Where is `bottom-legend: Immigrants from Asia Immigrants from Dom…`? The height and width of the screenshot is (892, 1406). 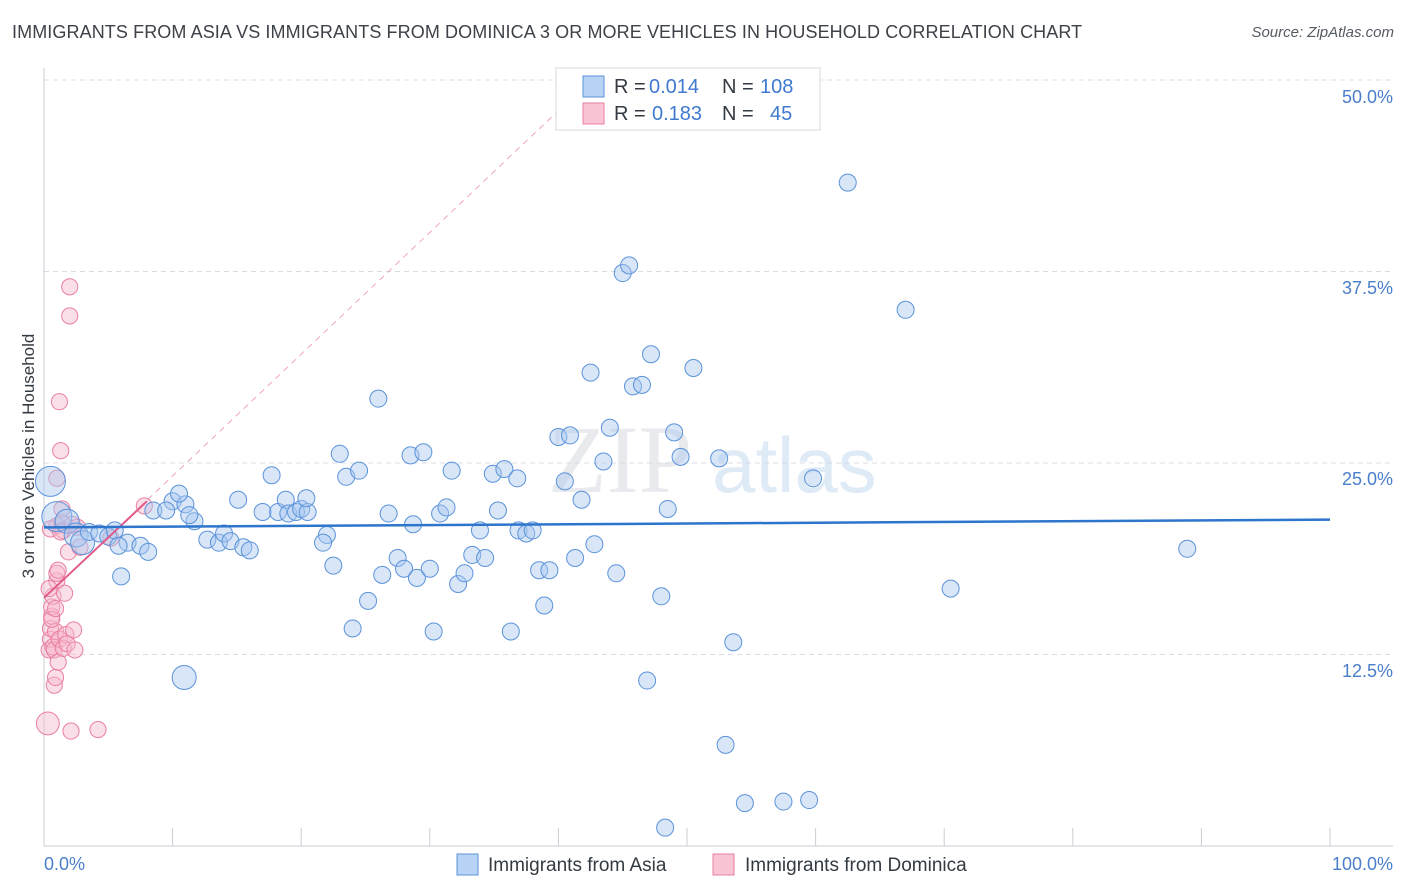
bottom-legend: Immigrants from Asia Immigrants from Dom… is located at coordinates (711, 864).